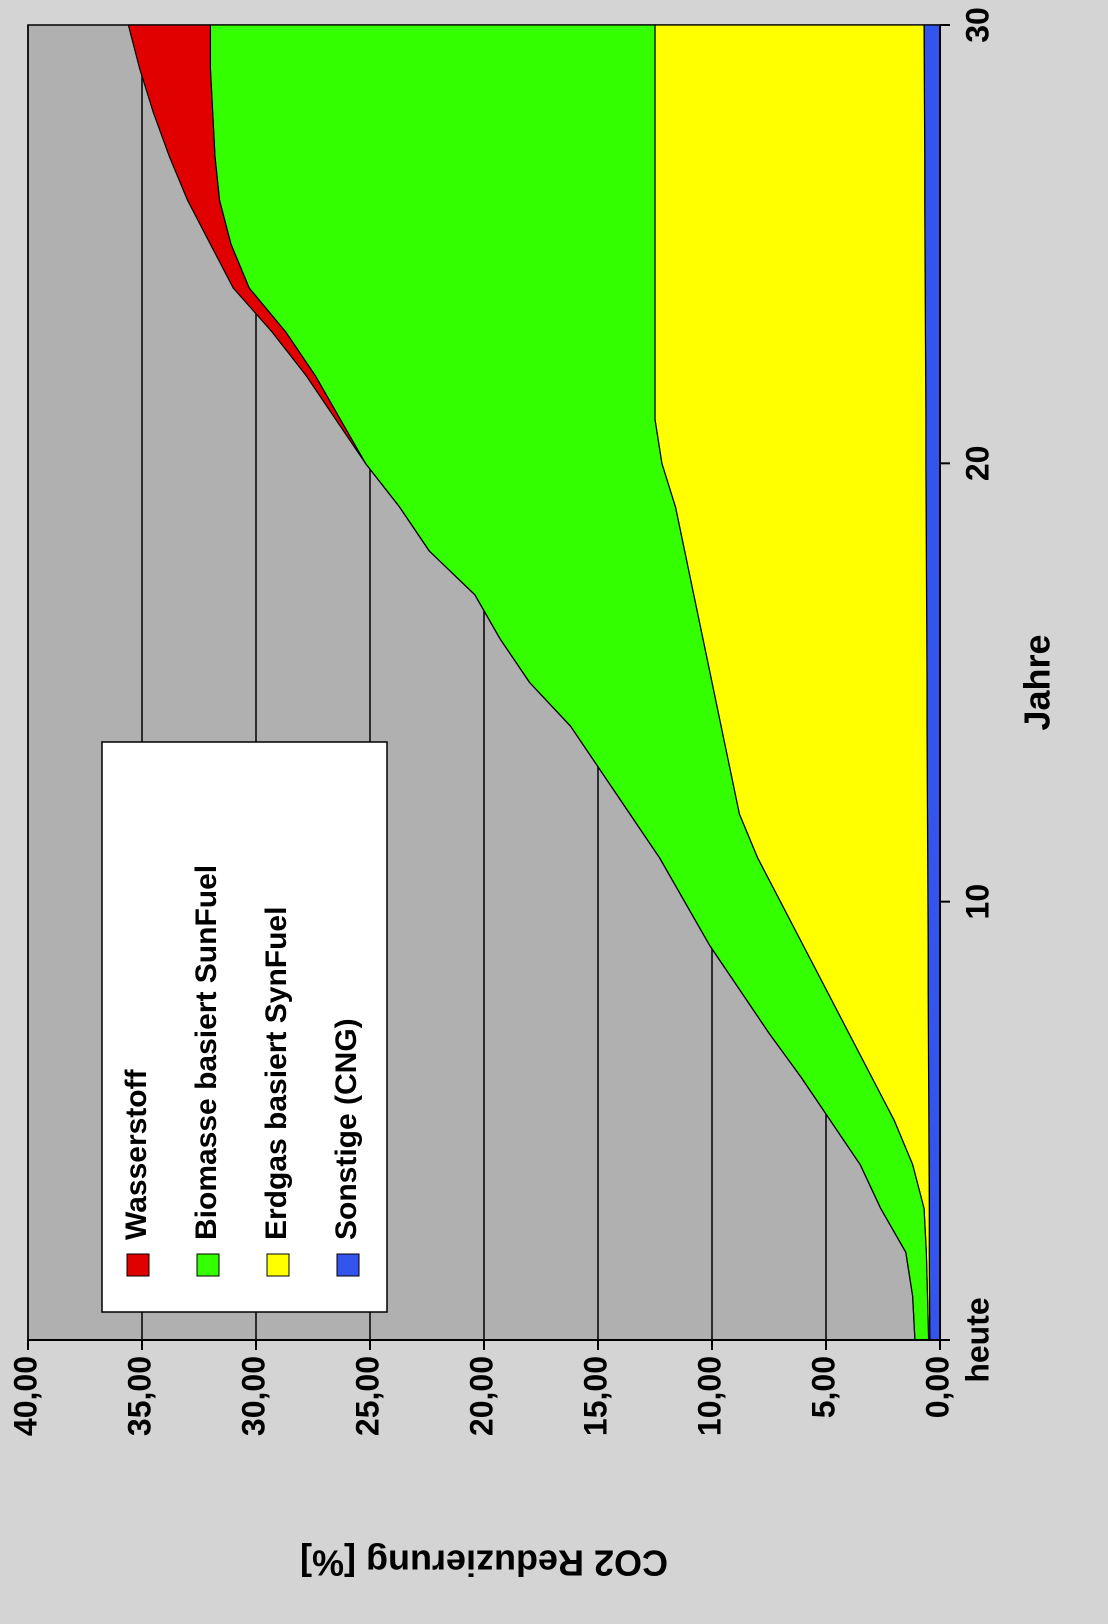 This screenshot has width=1108, height=1624. I want to click on legend-label: Erdgas basiert SynFuel, so click(276, 1073).